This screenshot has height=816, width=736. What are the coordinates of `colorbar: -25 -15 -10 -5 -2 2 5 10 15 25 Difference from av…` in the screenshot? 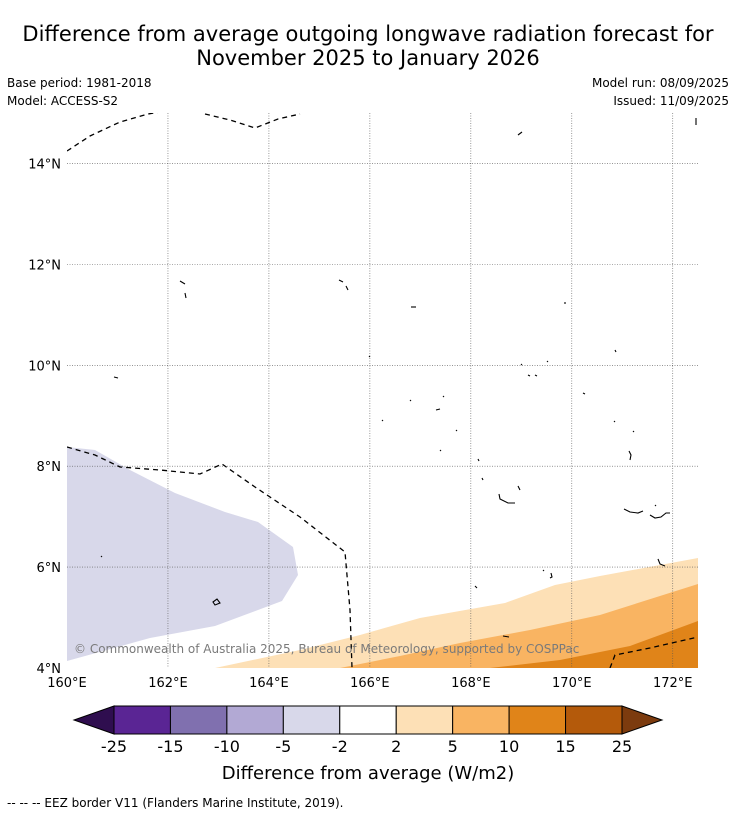 It's located at (368, 744).